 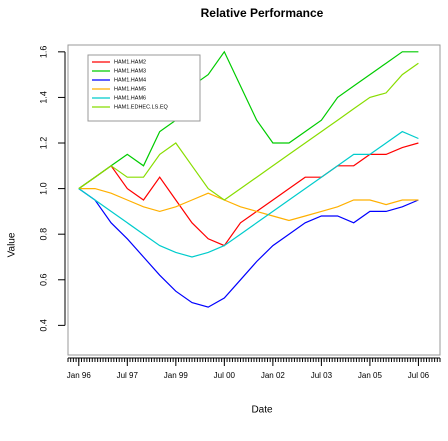 What do you see at coordinates (176, 375) in the screenshot?
I see `x-tick-label: Jan 99` at bounding box center [176, 375].